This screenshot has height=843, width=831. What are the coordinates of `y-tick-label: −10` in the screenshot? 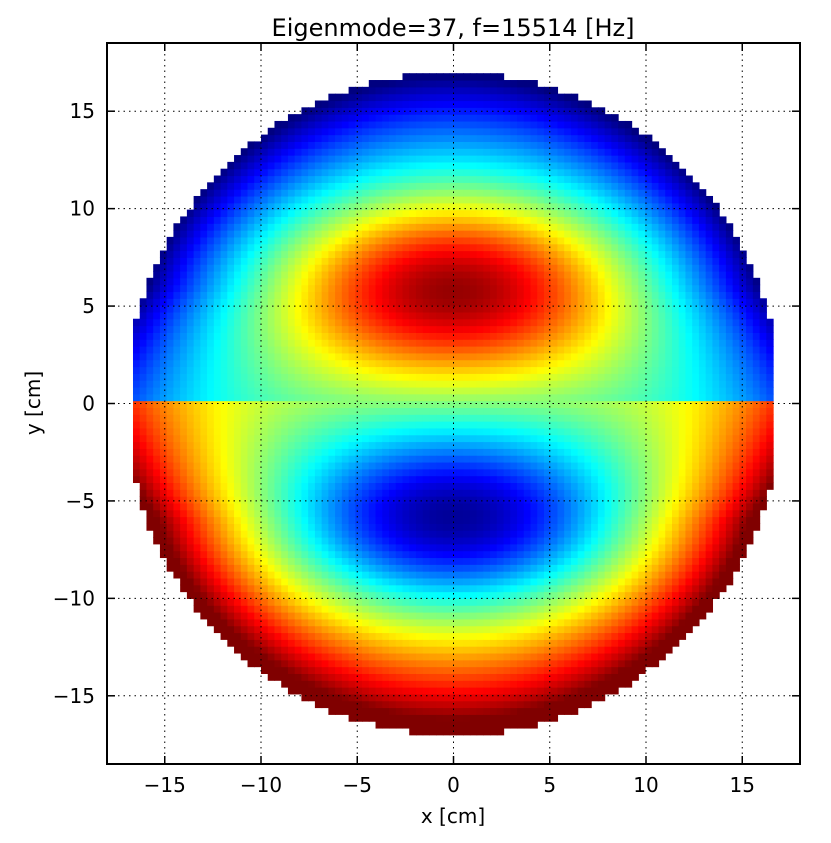 It's located at (74, 598).